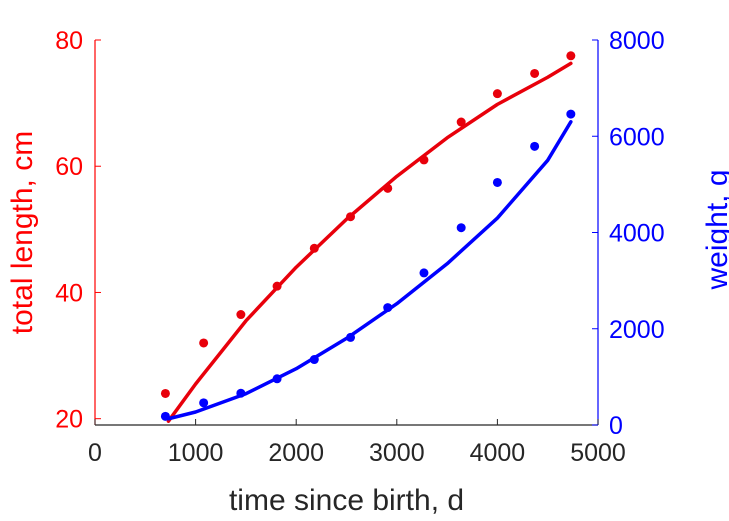 The height and width of the screenshot is (521, 729). I want to click on y-right-tick-label: 6000, so click(637, 137).